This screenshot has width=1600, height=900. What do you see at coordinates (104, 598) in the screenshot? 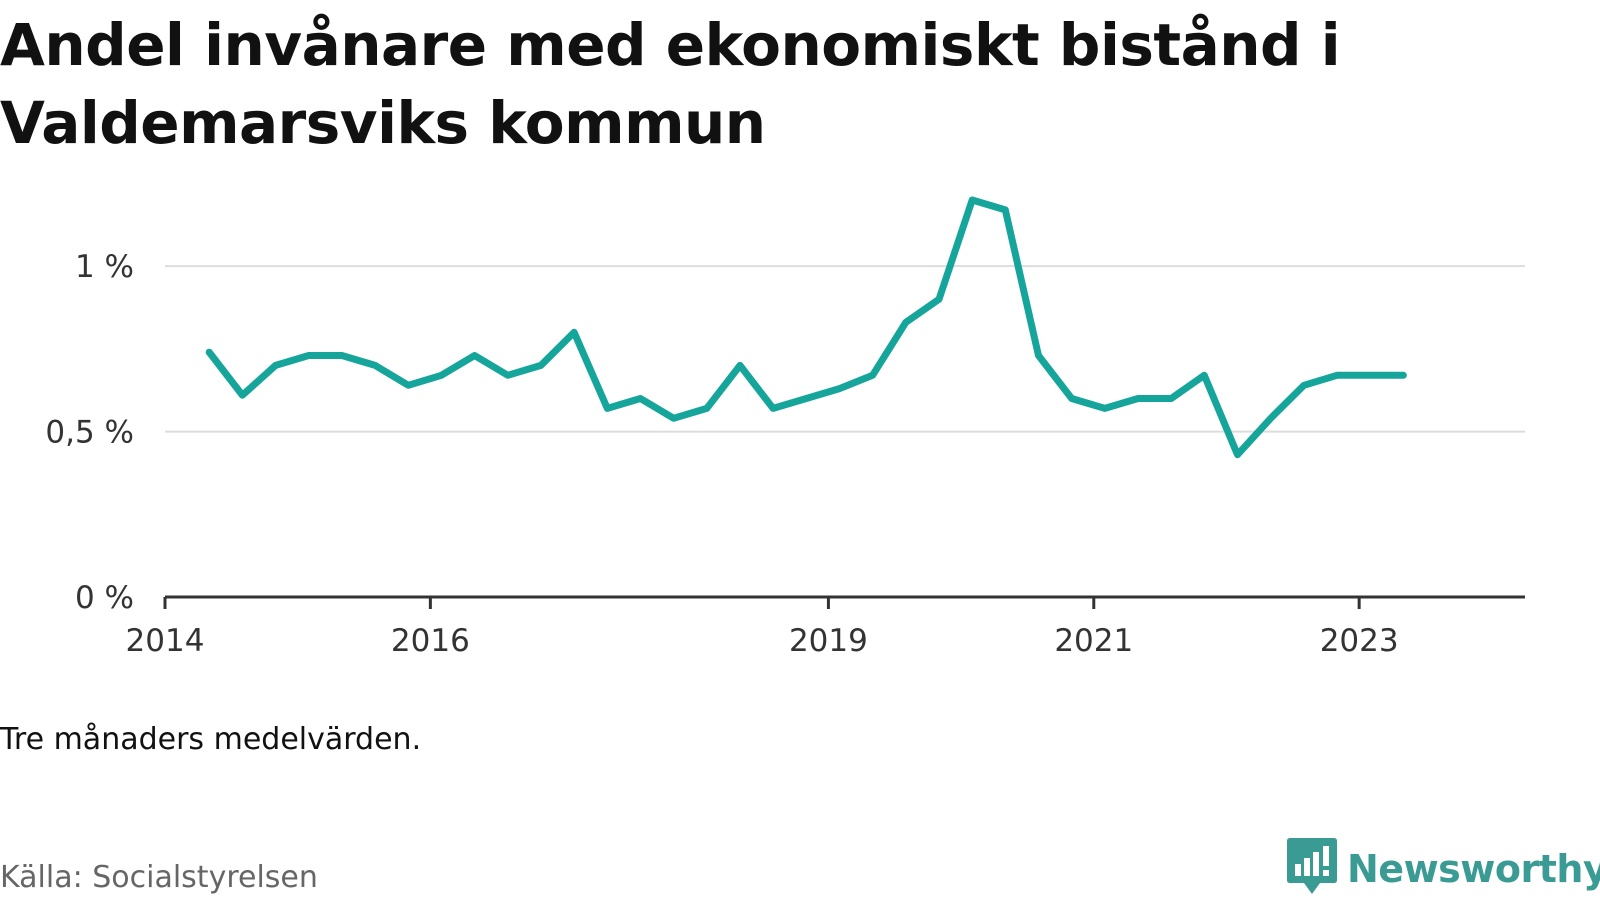
I see `y-tick-label: 0 %` at bounding box center [104, 598].